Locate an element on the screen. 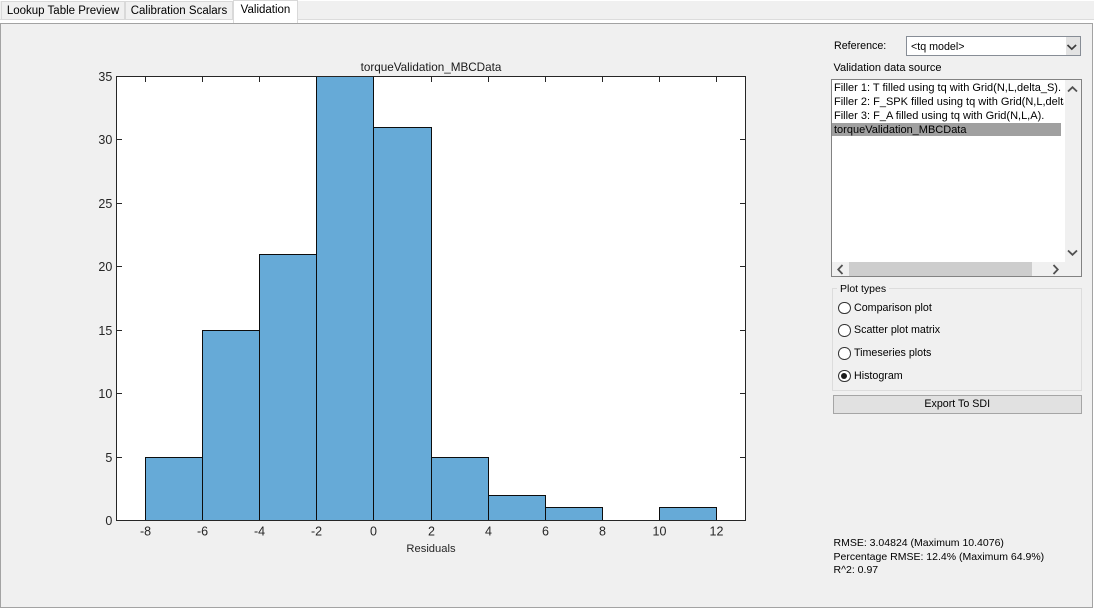 The image size is (1094, 611). svg-text: -2 is located at coordinates (316, 532).